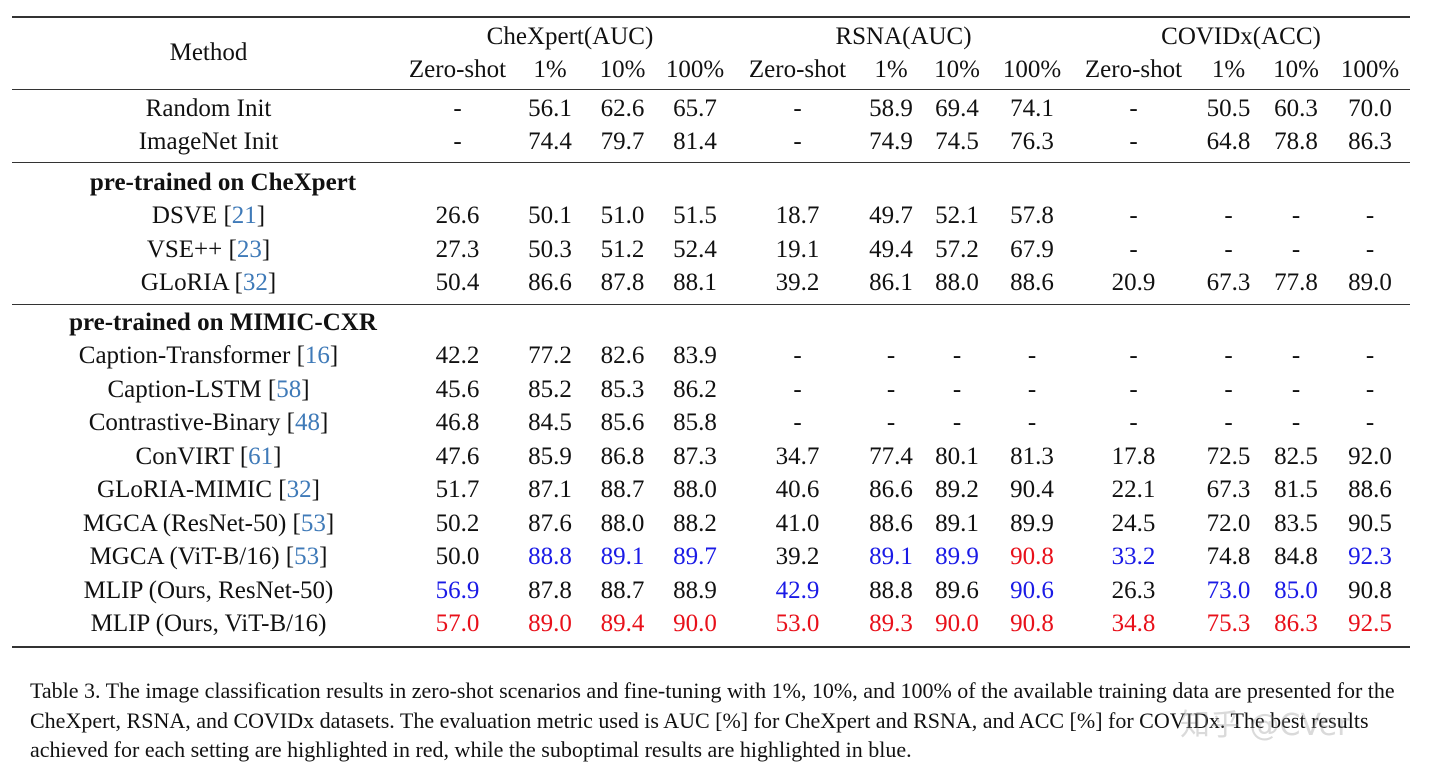 The width and height of the screenshot is (1440, 778). I want to click on method-label: Contrastive-Binary, so click(187, 423).